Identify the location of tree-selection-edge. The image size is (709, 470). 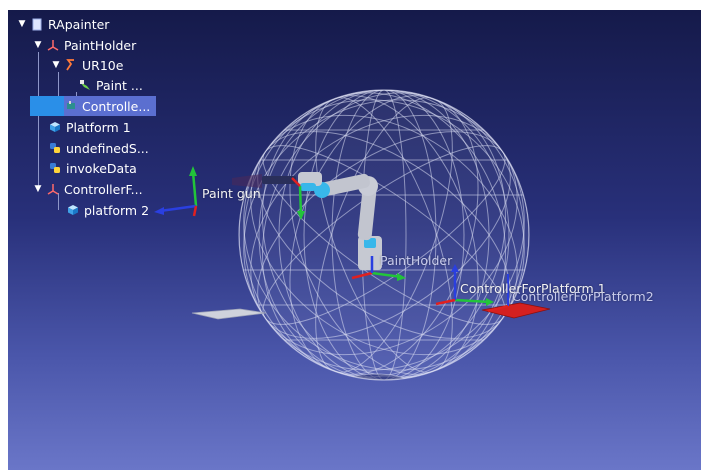
(47, 106).